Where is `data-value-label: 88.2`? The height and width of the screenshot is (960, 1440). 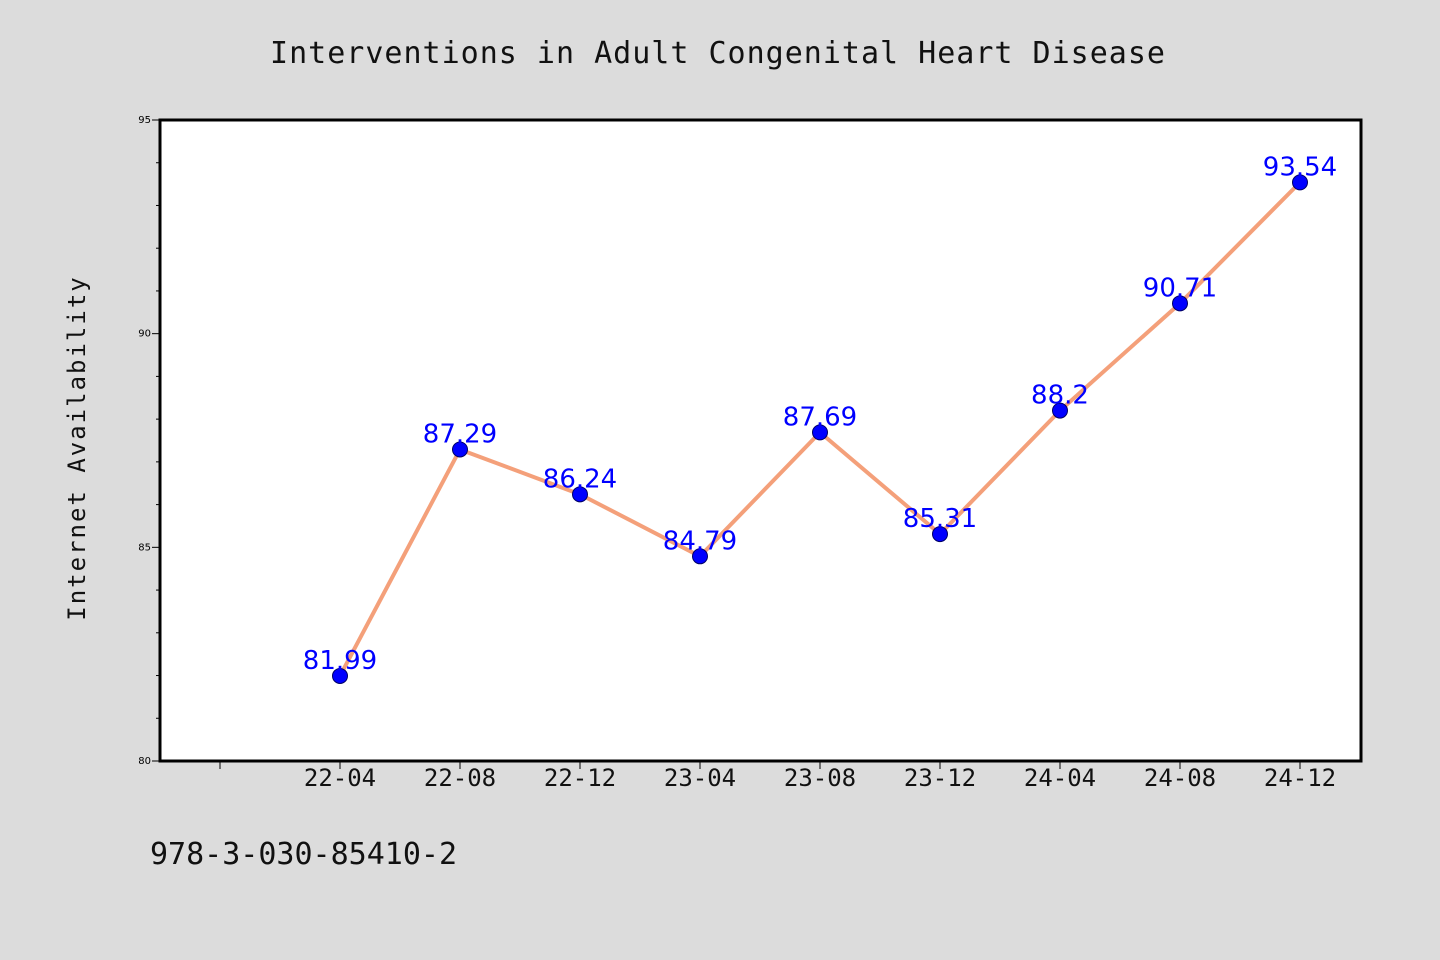
data-value-label: 88.2 is located at coordinates (1060, 396).